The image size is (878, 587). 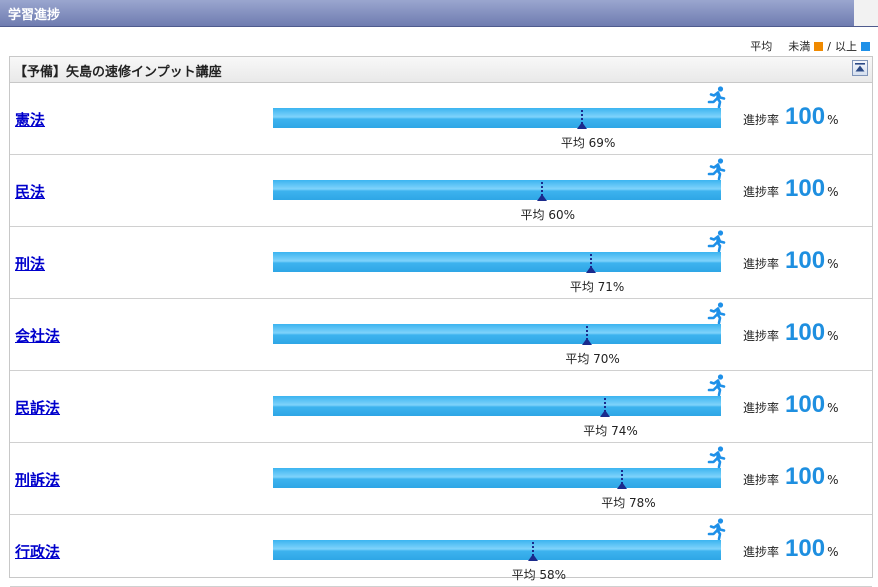 What do you see at coordinates (548, 215) in the screenshot?
I see `average-text: 平均 60%` at bounding box center [548, 215].